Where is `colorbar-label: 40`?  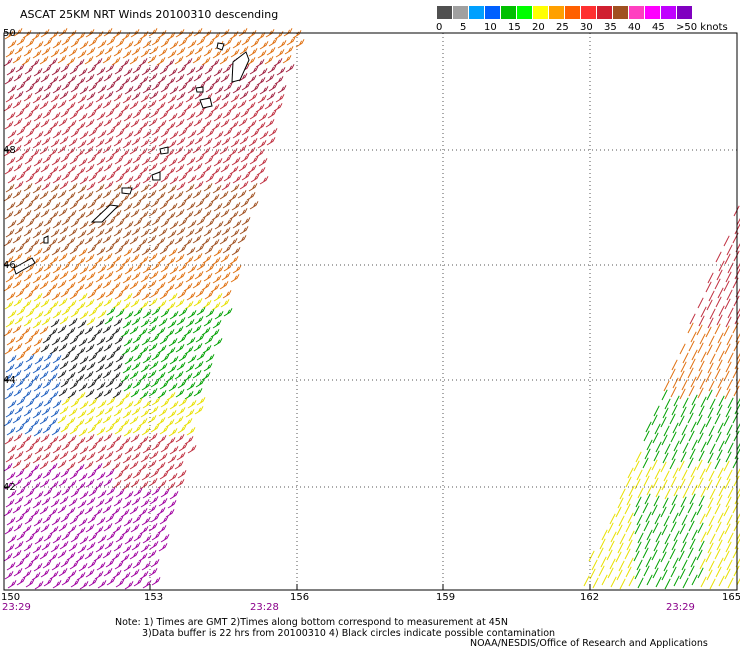 colorbar-label: 40 is located at coordinates (634, 27).